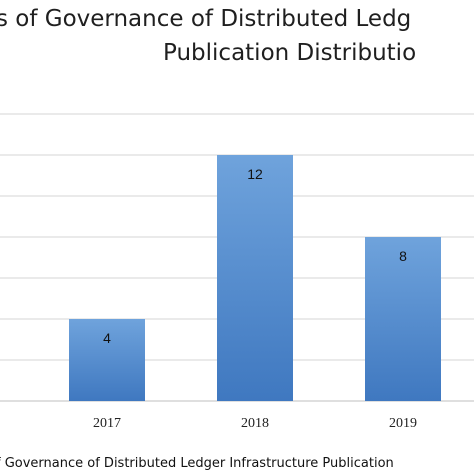 The height and width of the screenshot is (474, 474). What do you see at coordinates (403, 423) in the screenshot?
I see `x-tick-2019: 2019` at bounding box center [403, 423].